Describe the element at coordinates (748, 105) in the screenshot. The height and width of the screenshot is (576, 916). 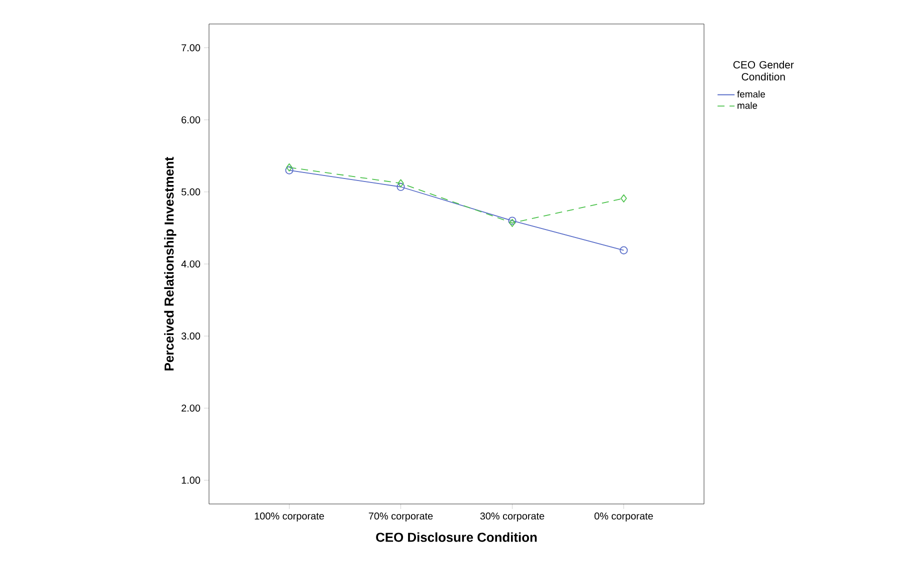
I see `legend-label: male` at that location.